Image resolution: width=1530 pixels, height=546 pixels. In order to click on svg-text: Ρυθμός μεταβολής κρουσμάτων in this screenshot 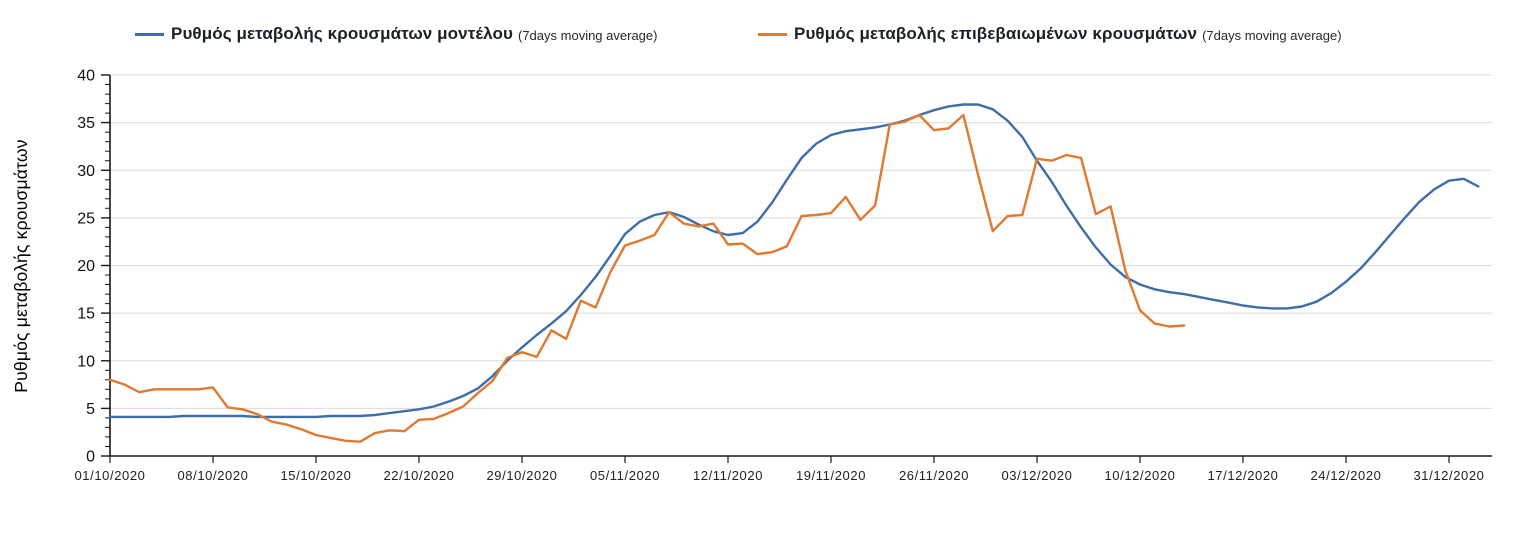, I will do `click(21, 266)`.